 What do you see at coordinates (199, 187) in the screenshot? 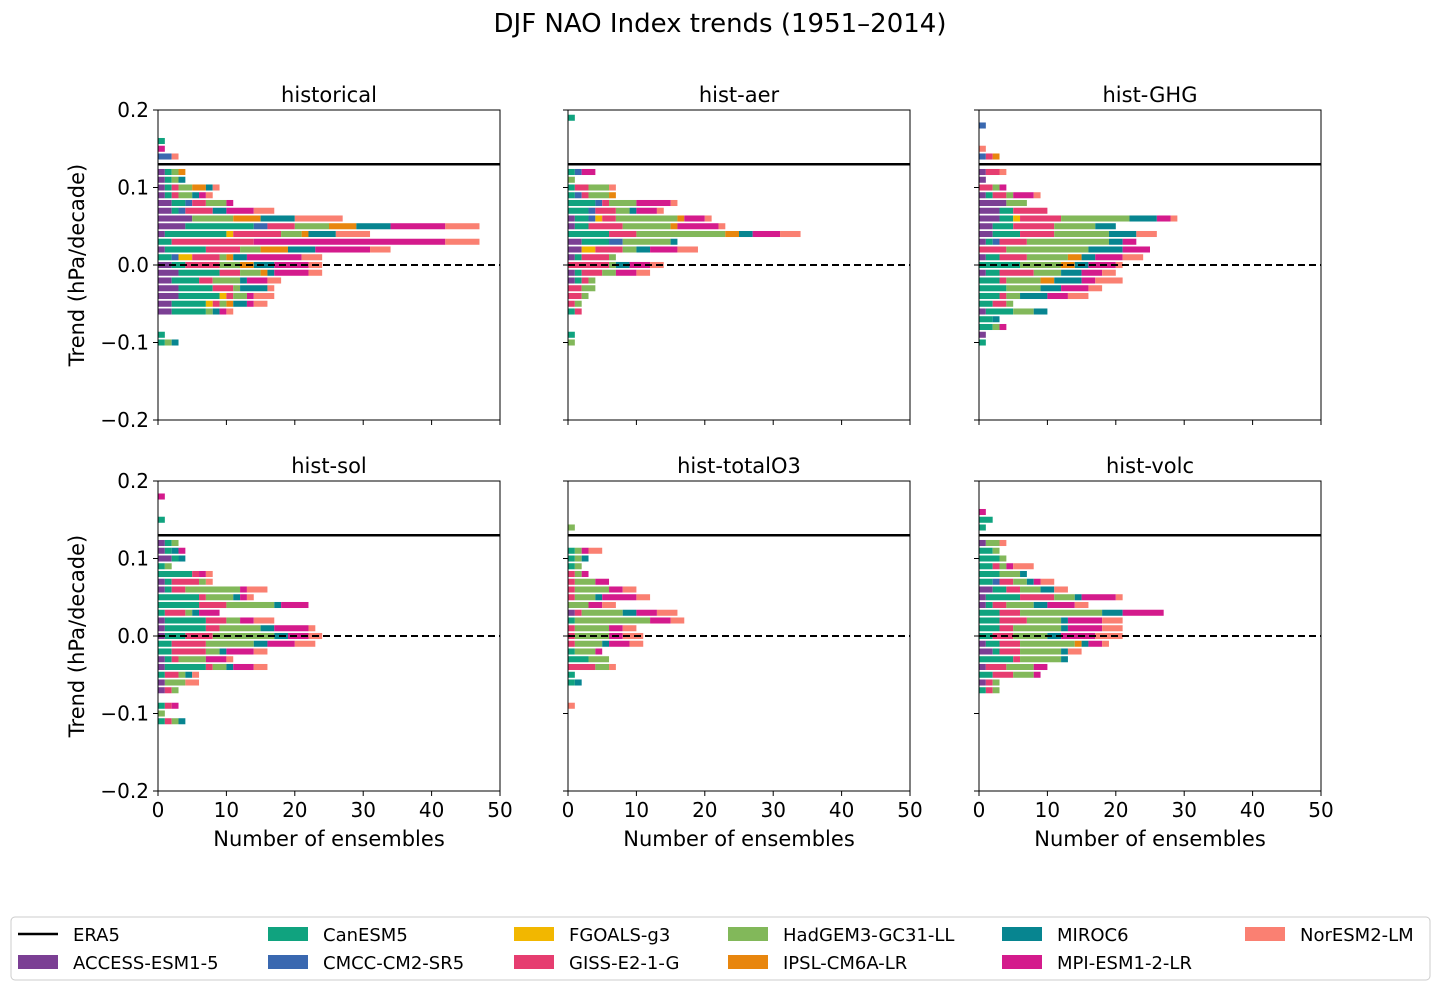
I see `bar-segment-IPSL-CM6A-LR` at bounding box center [199, 187].